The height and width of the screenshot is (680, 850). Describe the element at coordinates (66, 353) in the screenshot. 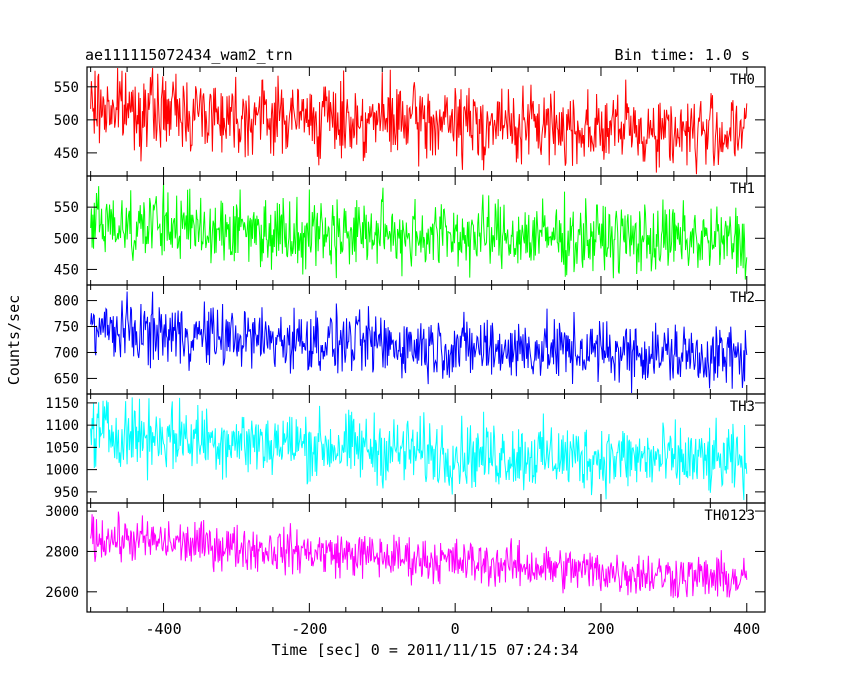

I see `y-tick-label: 700` at that location.